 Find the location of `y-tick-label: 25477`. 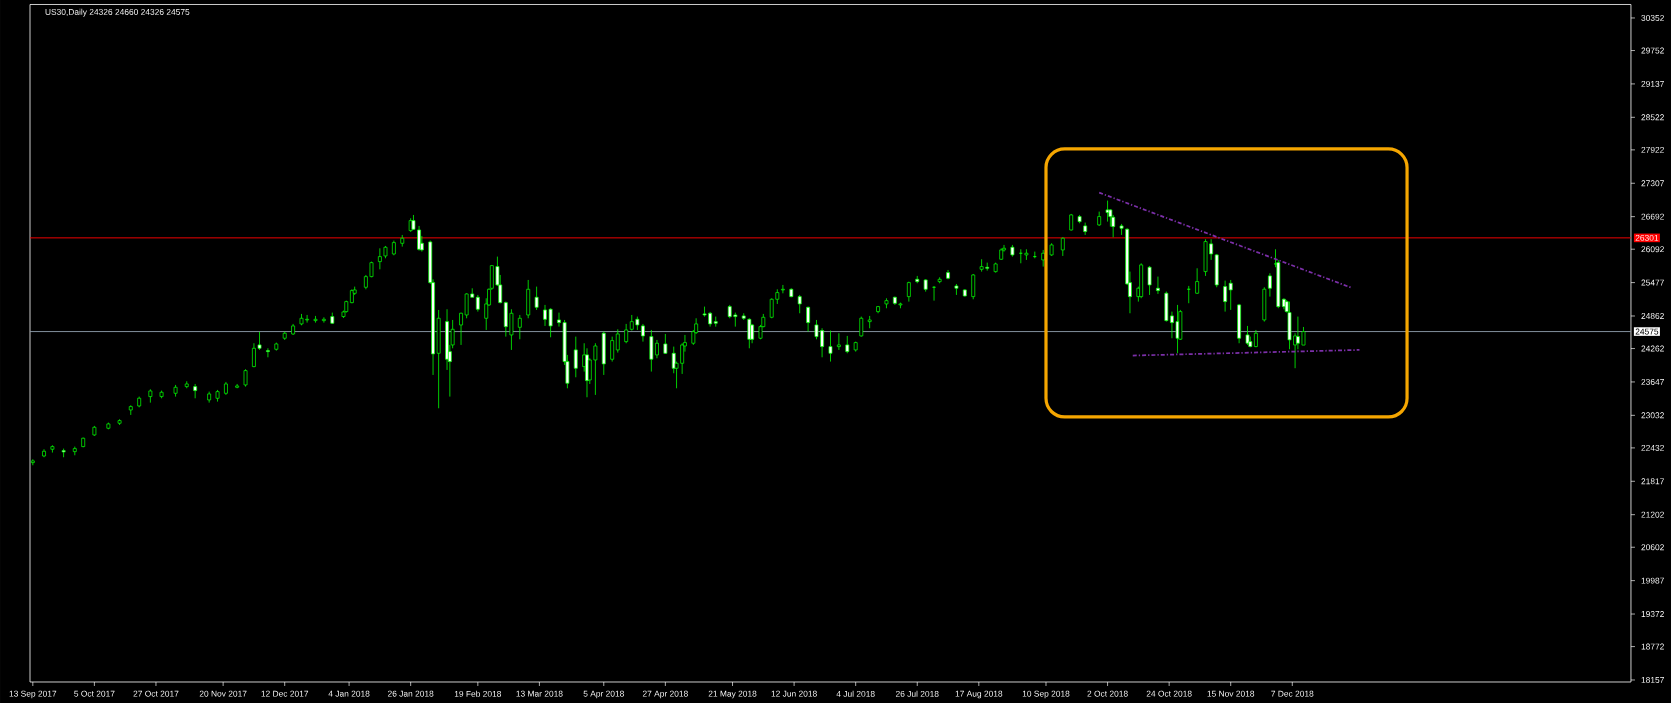

y-tick-label: 25477 is located at coordinates (1652, 282).